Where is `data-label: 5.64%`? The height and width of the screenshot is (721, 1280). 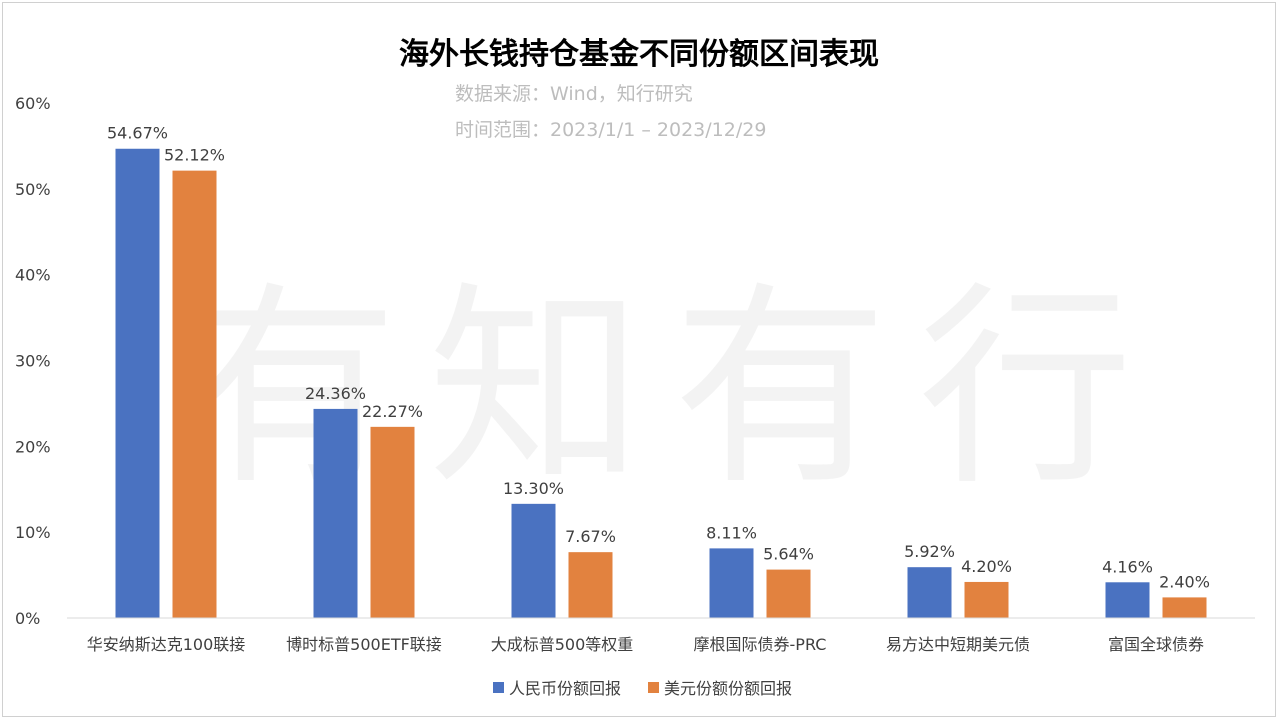
data-label: 5.64% is located at coordinates (788, 554).